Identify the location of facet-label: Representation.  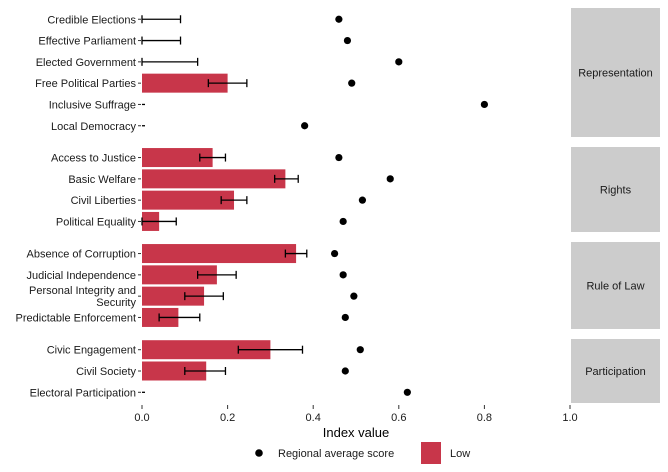
(615, 74).